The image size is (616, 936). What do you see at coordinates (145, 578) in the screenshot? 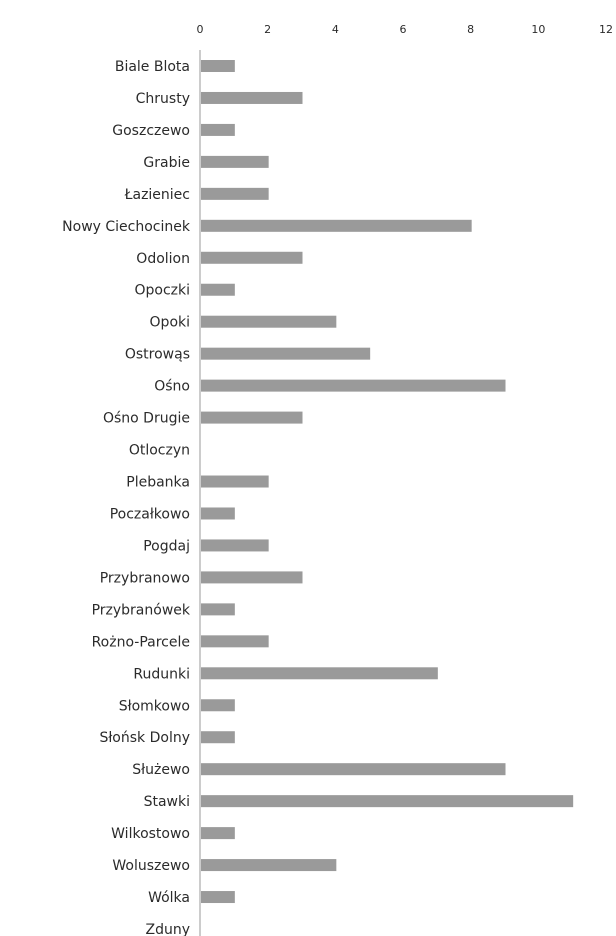
I see `category-label: Przybranowo` at bounding box center [145, 578].